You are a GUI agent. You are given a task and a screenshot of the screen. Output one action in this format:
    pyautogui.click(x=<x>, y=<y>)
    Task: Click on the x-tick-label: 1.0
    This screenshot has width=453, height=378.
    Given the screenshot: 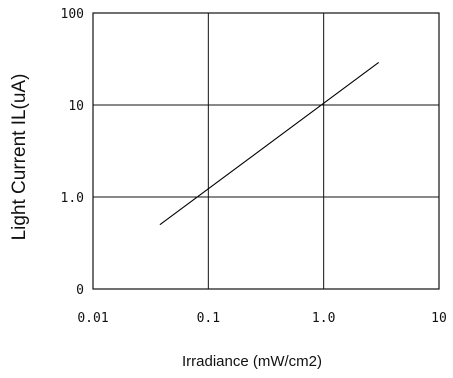 What is the action you would take?
    pyautogui.click(x=323, y=318)
    